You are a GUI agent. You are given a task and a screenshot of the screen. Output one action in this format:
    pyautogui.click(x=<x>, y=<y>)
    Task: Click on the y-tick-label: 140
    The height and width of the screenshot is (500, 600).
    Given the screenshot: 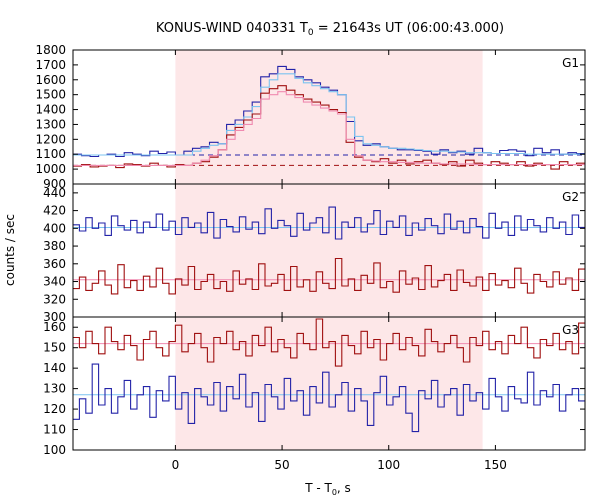 What is the action you would take?
    pyautogui.click(x=54, y=368)
    